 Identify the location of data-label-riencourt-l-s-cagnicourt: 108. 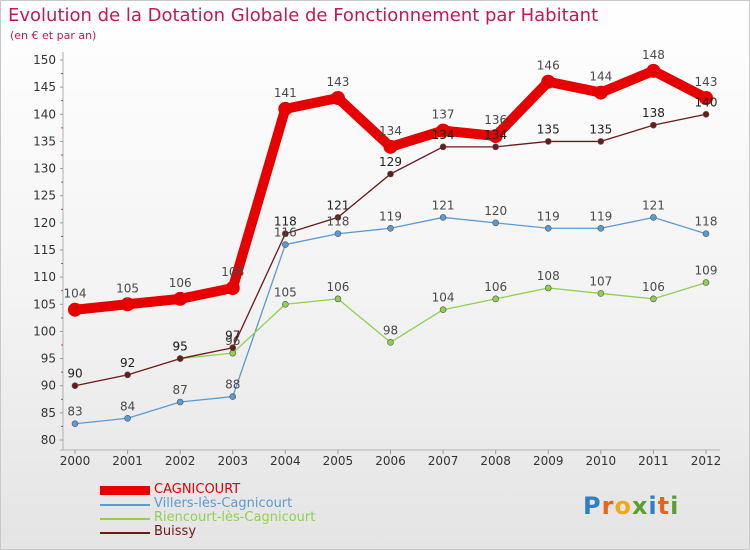
(548, 276).